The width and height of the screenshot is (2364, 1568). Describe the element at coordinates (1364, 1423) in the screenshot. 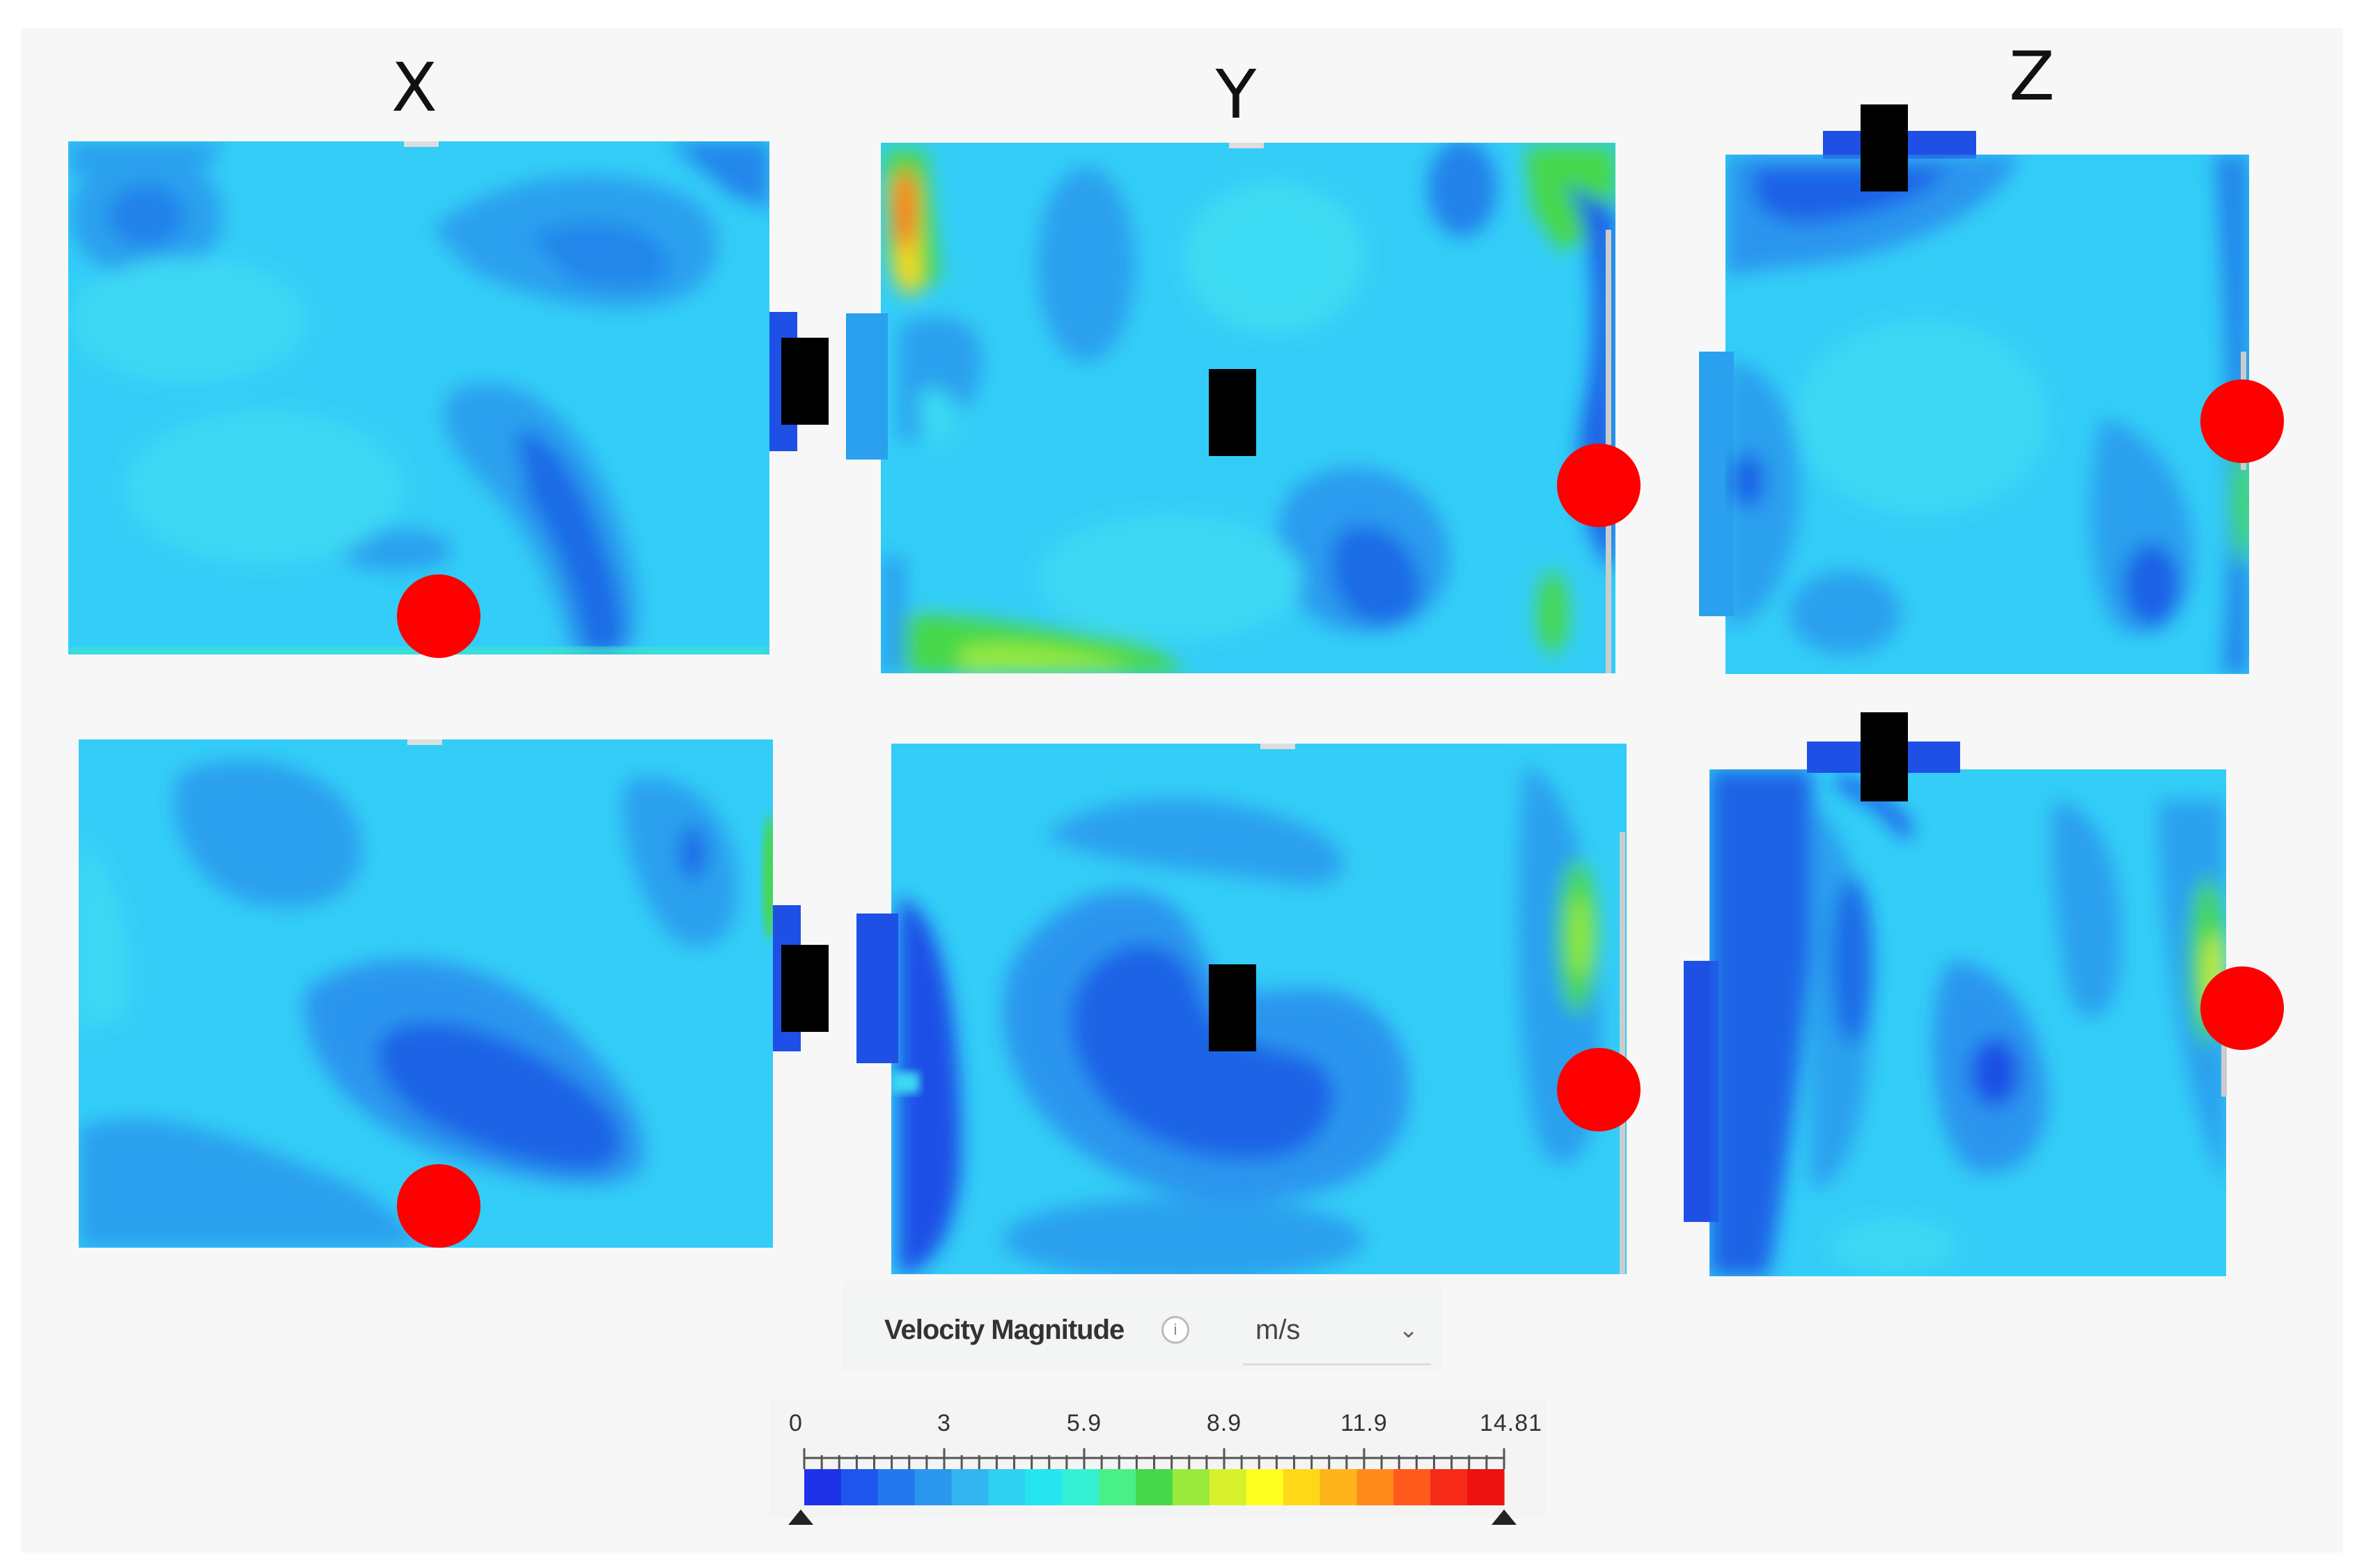

I see `colorbar-tick-label: 11.9` at that location.